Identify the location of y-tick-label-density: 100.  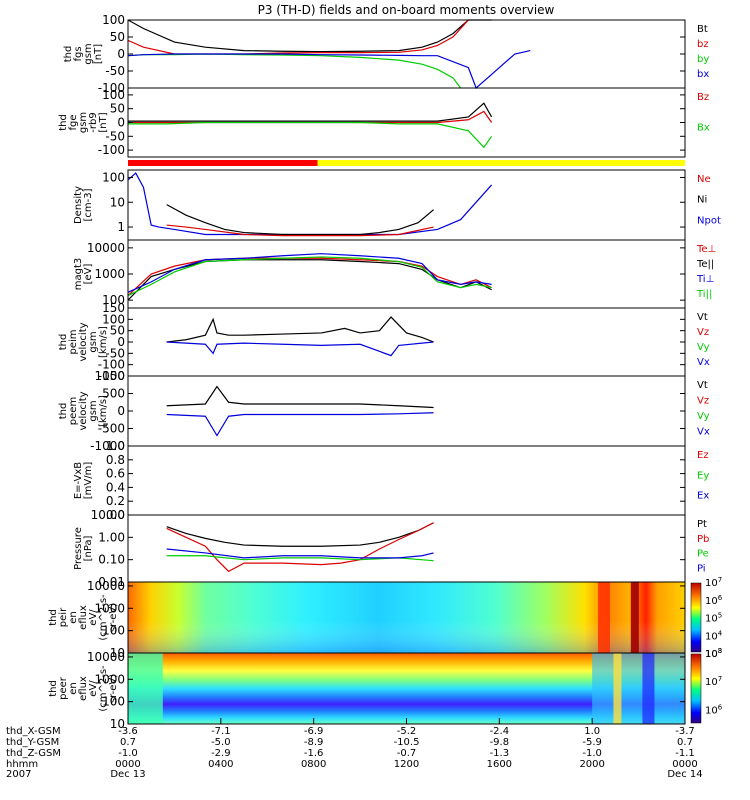
(113, 177).